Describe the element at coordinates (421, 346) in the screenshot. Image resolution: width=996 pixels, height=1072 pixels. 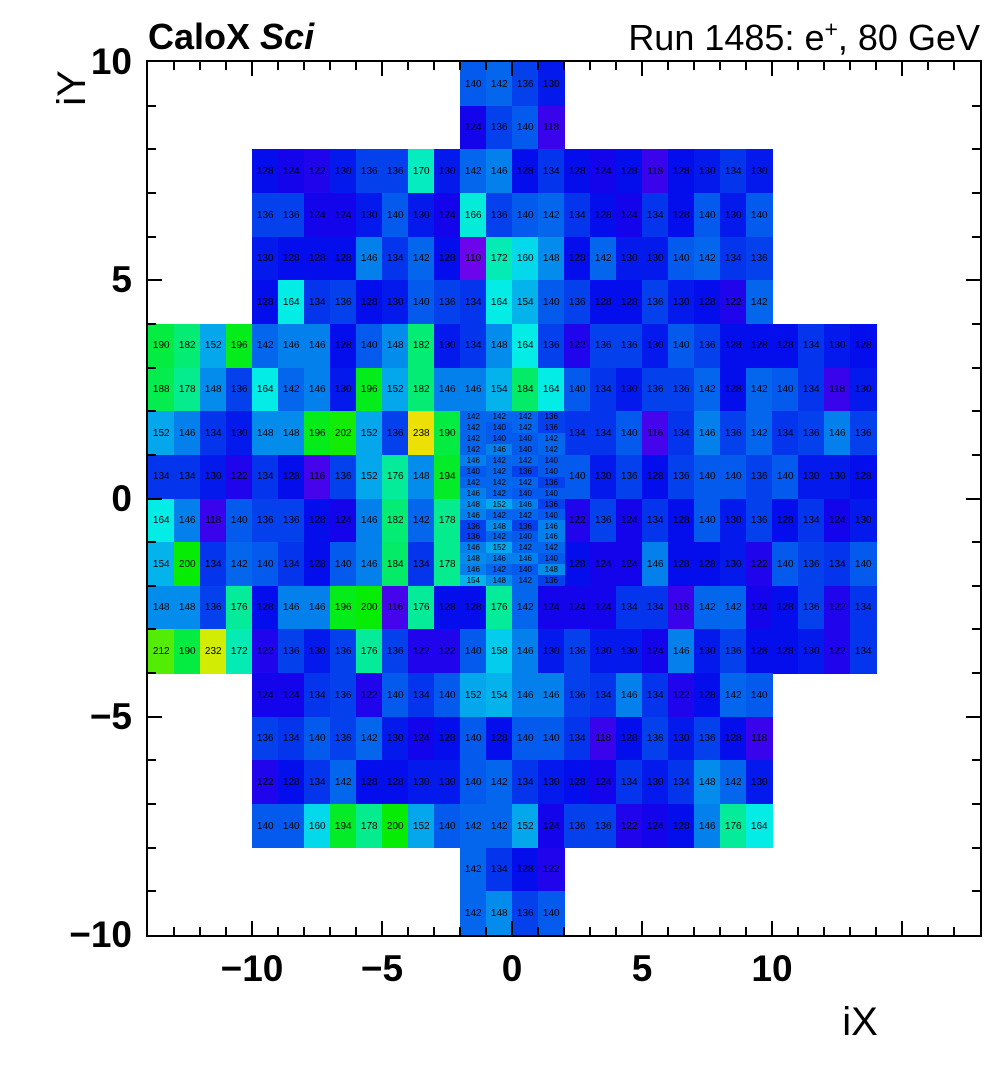
I see `heatmap-cell: 182` at that location.